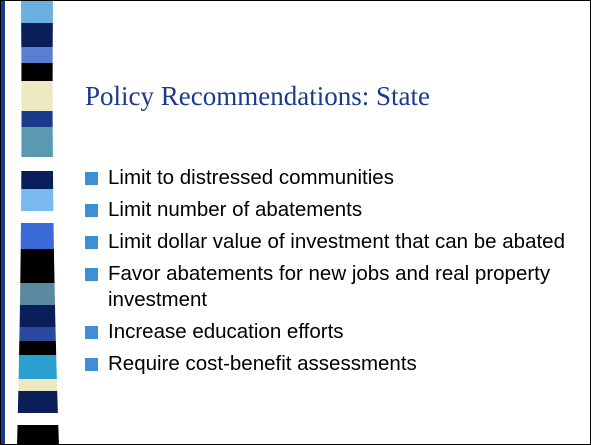 The height and width of the screenshot is (445, 591). What do you see at coordinates (325, 364) in the screenshot?
I see `bullet-item: Require cost-benefit assessments` at bounding box center [325, 364].